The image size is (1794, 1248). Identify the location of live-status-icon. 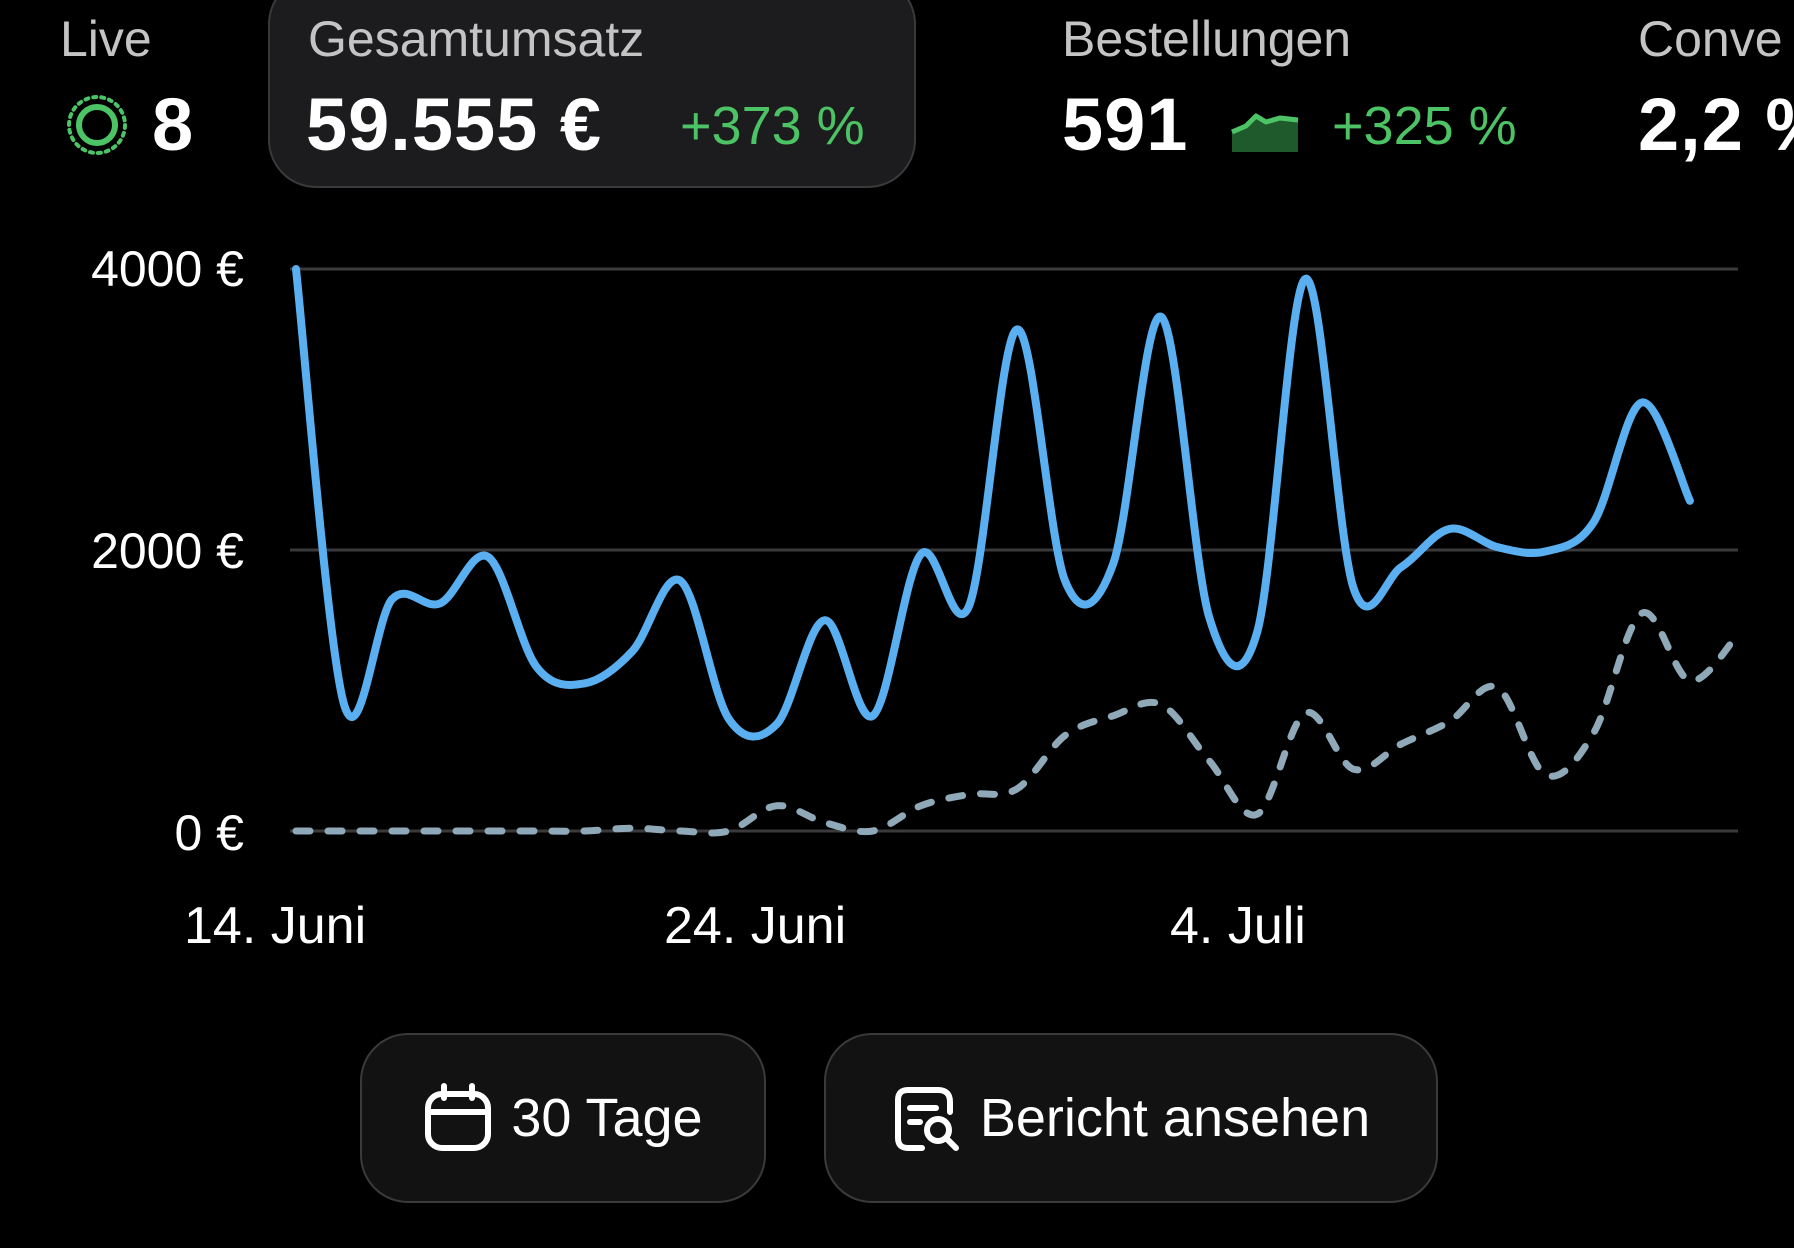
(97, 125).